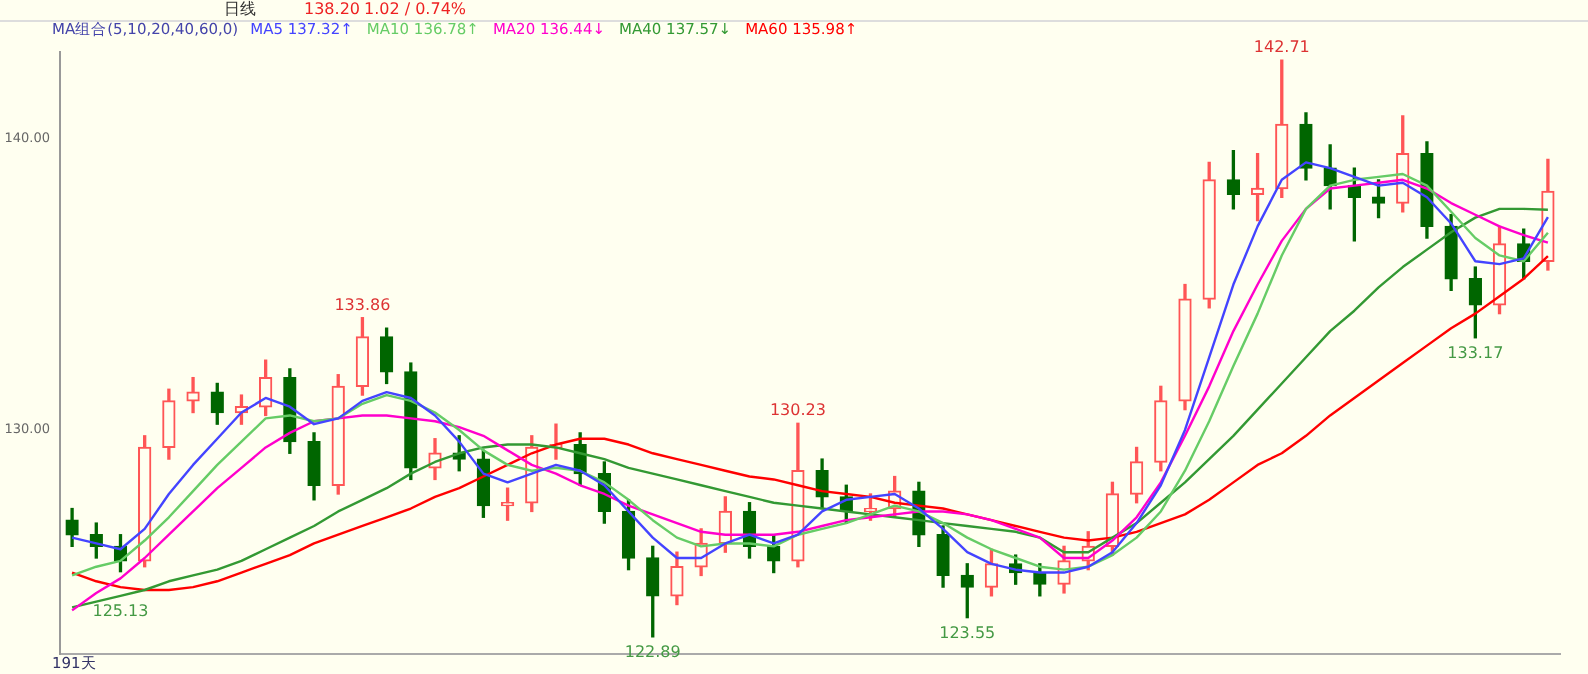 This screenshot has height=674, width=1588. I want to click on annotation: 125.13, so click(120, 610).